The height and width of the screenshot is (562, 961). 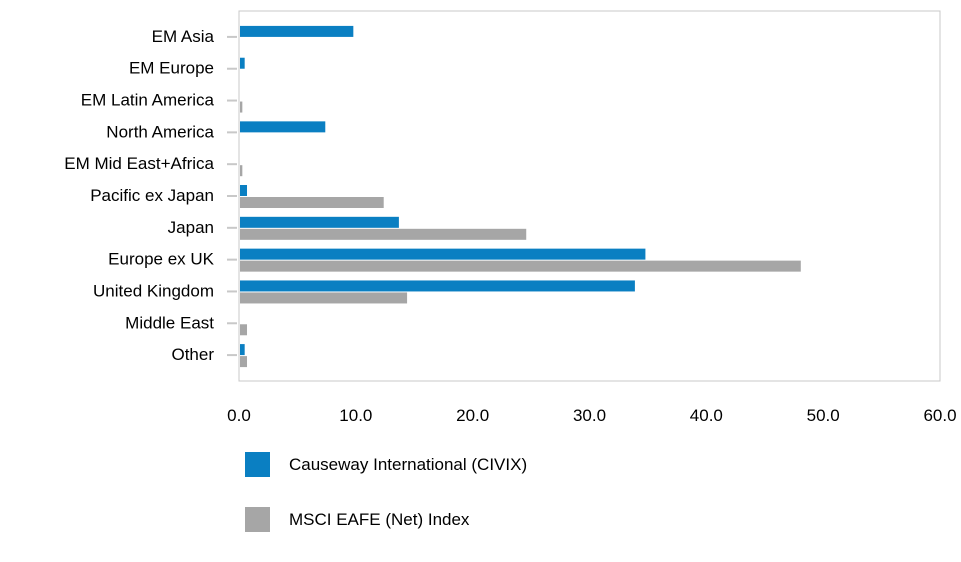 What do you see at coordinates (472, 415) in the screenshot?
I see `x-tick-label-2: 20.0` at bounding box center [472, 415].